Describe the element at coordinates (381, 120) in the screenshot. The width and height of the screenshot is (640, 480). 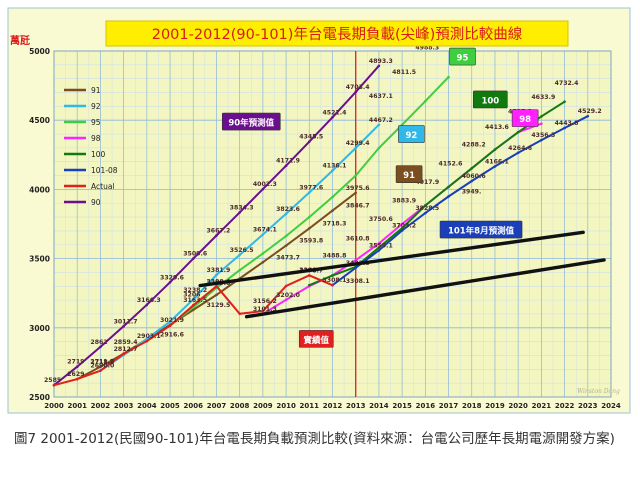
I see `data-label: 4467.2` at that location.